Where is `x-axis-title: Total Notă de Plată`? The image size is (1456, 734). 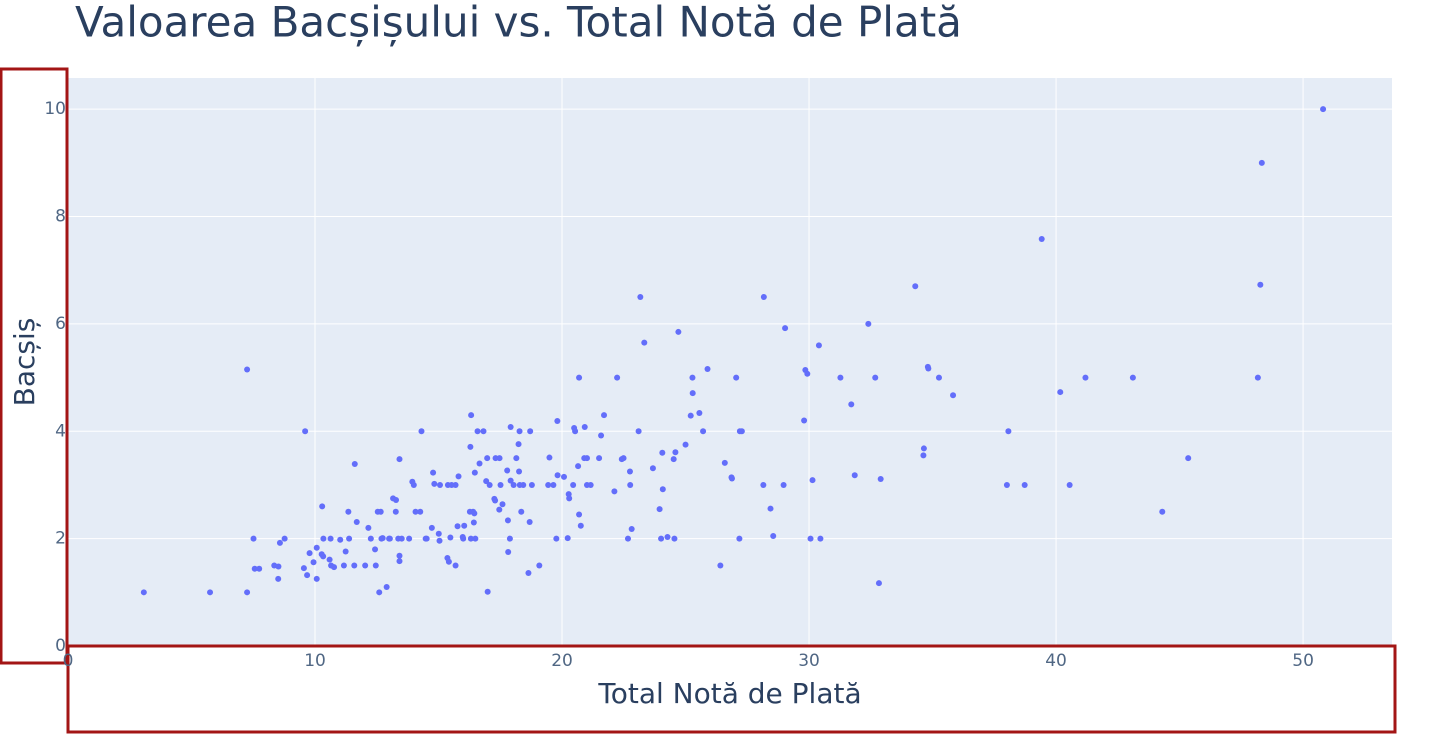
x-axis-title: Total Notă de Plată is located at coordinates (729, 693).